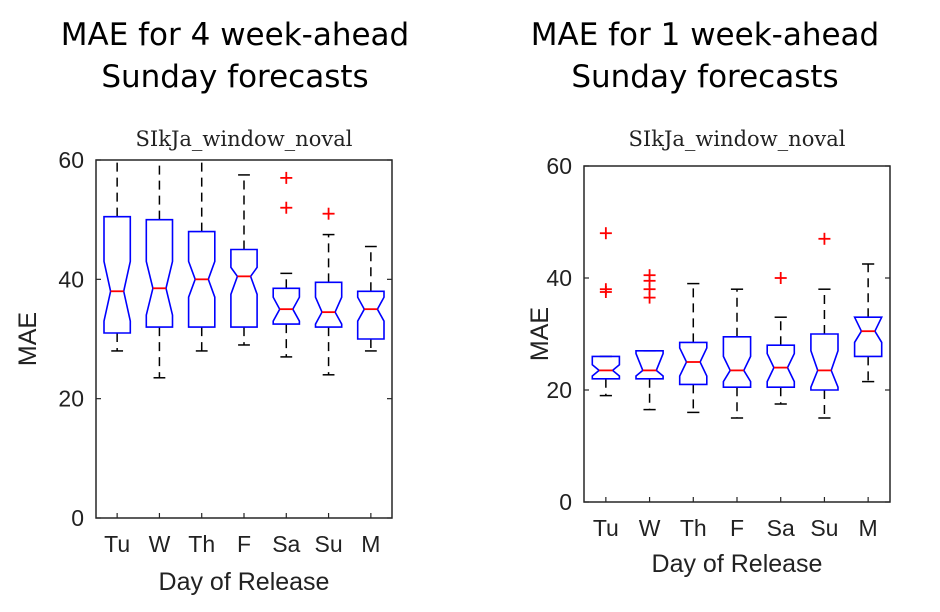 The height and width of the screenshot is (612, 940). I want to click on left-heading-line2: Sunday forecasts, so click(235, 77).